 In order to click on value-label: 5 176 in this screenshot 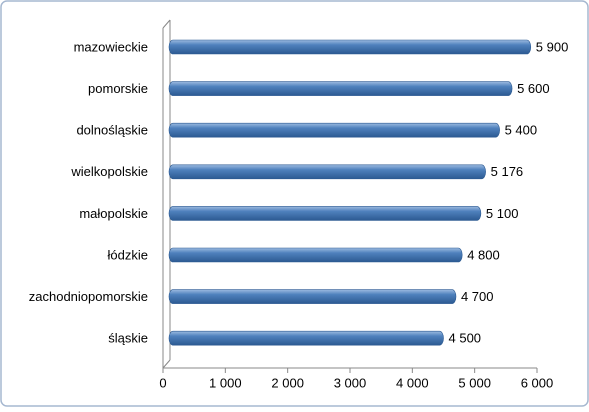, I will do `click(507, 171)`.